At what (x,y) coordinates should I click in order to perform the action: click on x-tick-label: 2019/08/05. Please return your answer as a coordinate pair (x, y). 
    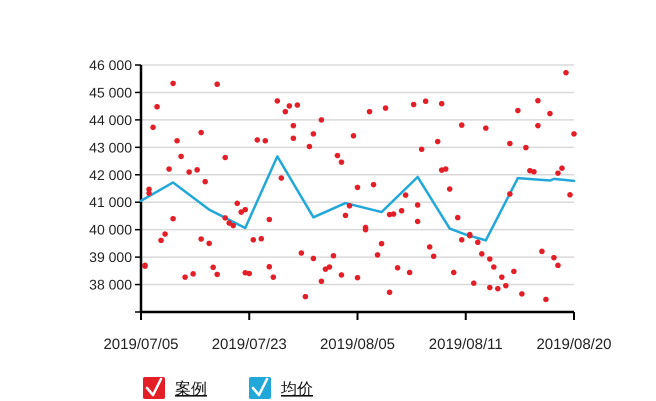
    Looking at the image, I should click on (358, 344).